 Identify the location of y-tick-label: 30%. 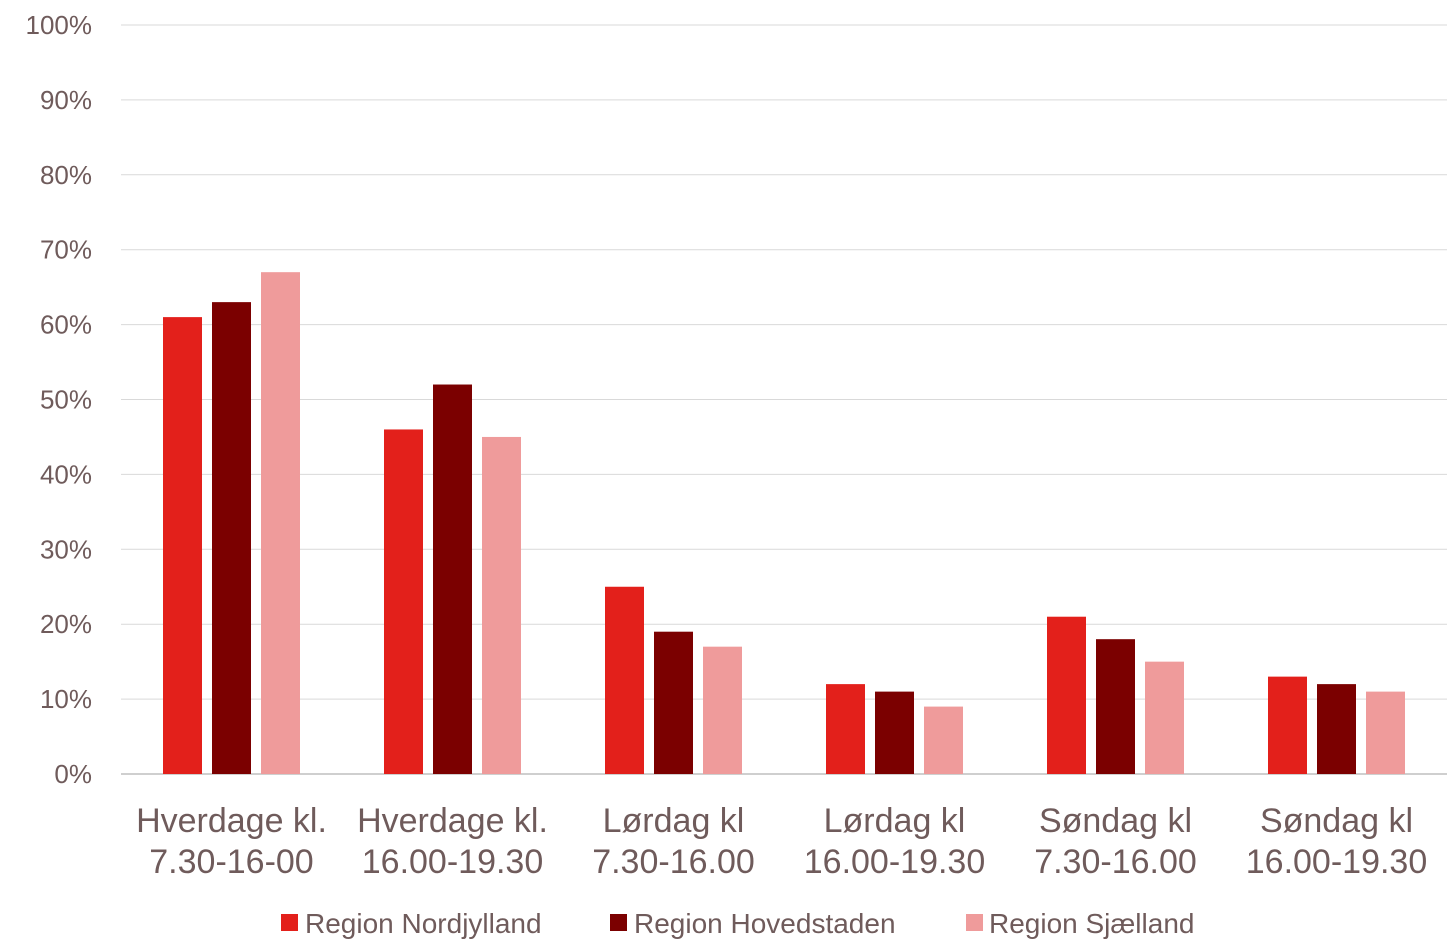
(66, 549).